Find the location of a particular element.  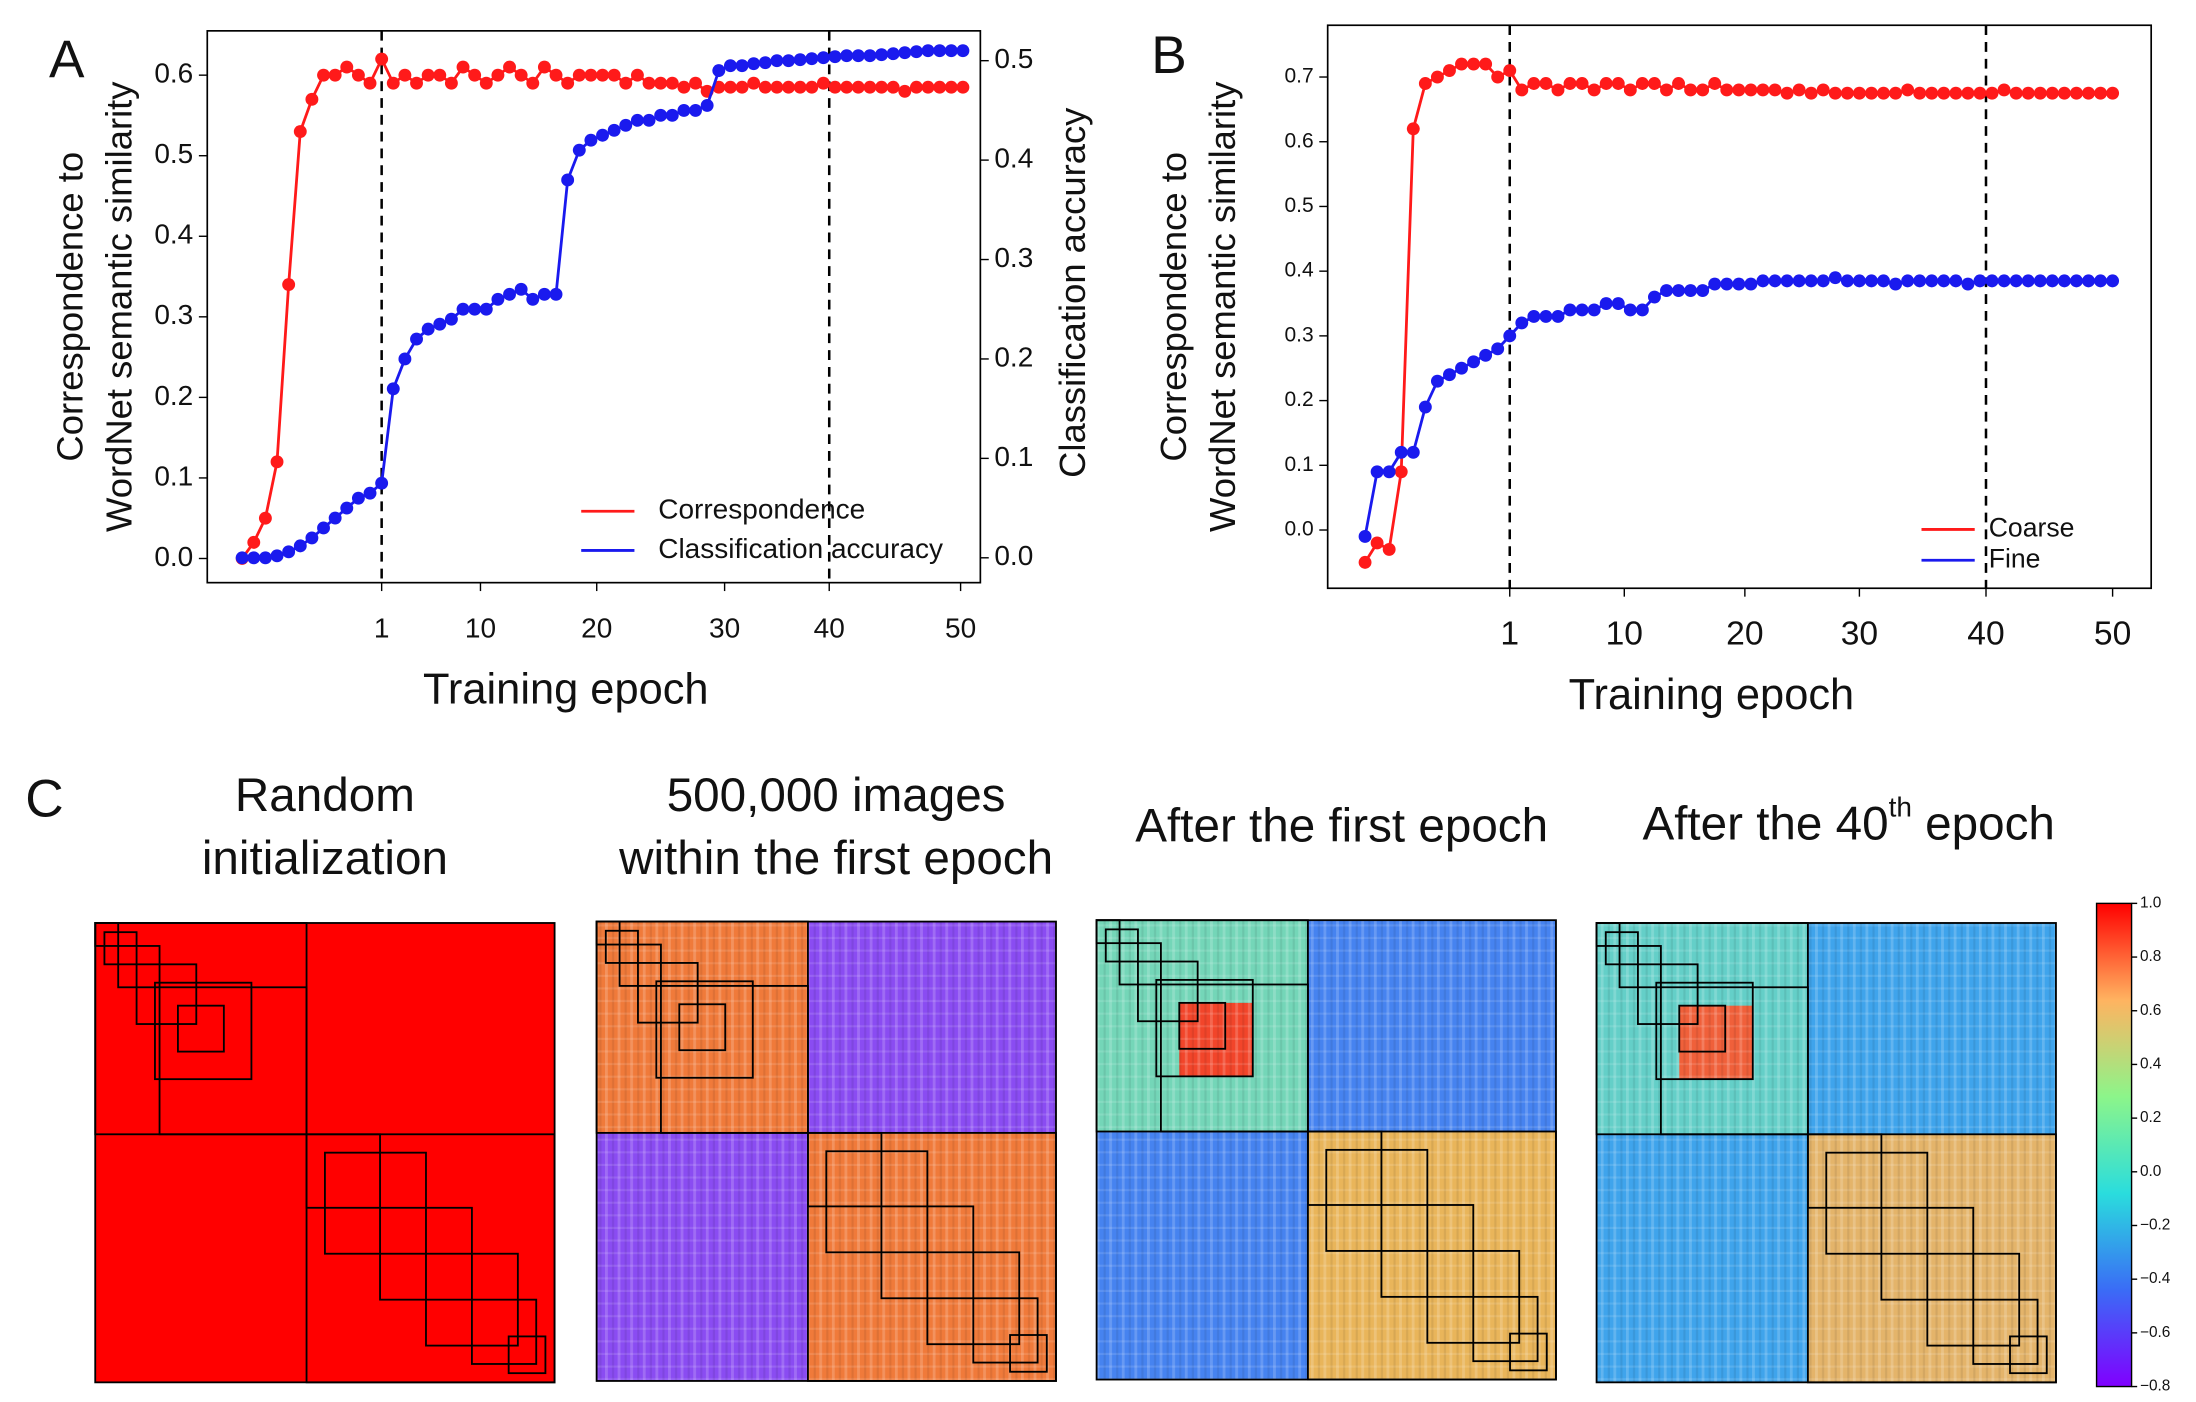

title-part: epoch is located at coordinates (1983, 823).